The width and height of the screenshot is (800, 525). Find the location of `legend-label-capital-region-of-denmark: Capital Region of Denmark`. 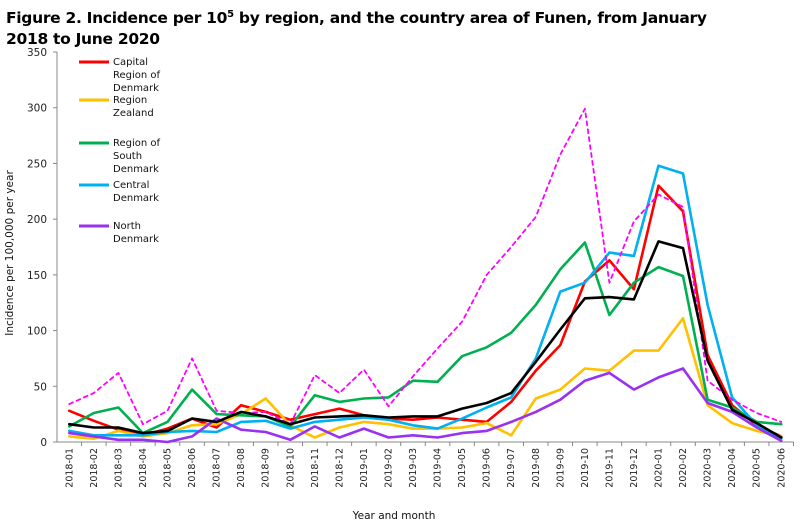

legend-label-capital-region-of-denmark: Capital Region of Denmark is located at coordinates (137, 75).